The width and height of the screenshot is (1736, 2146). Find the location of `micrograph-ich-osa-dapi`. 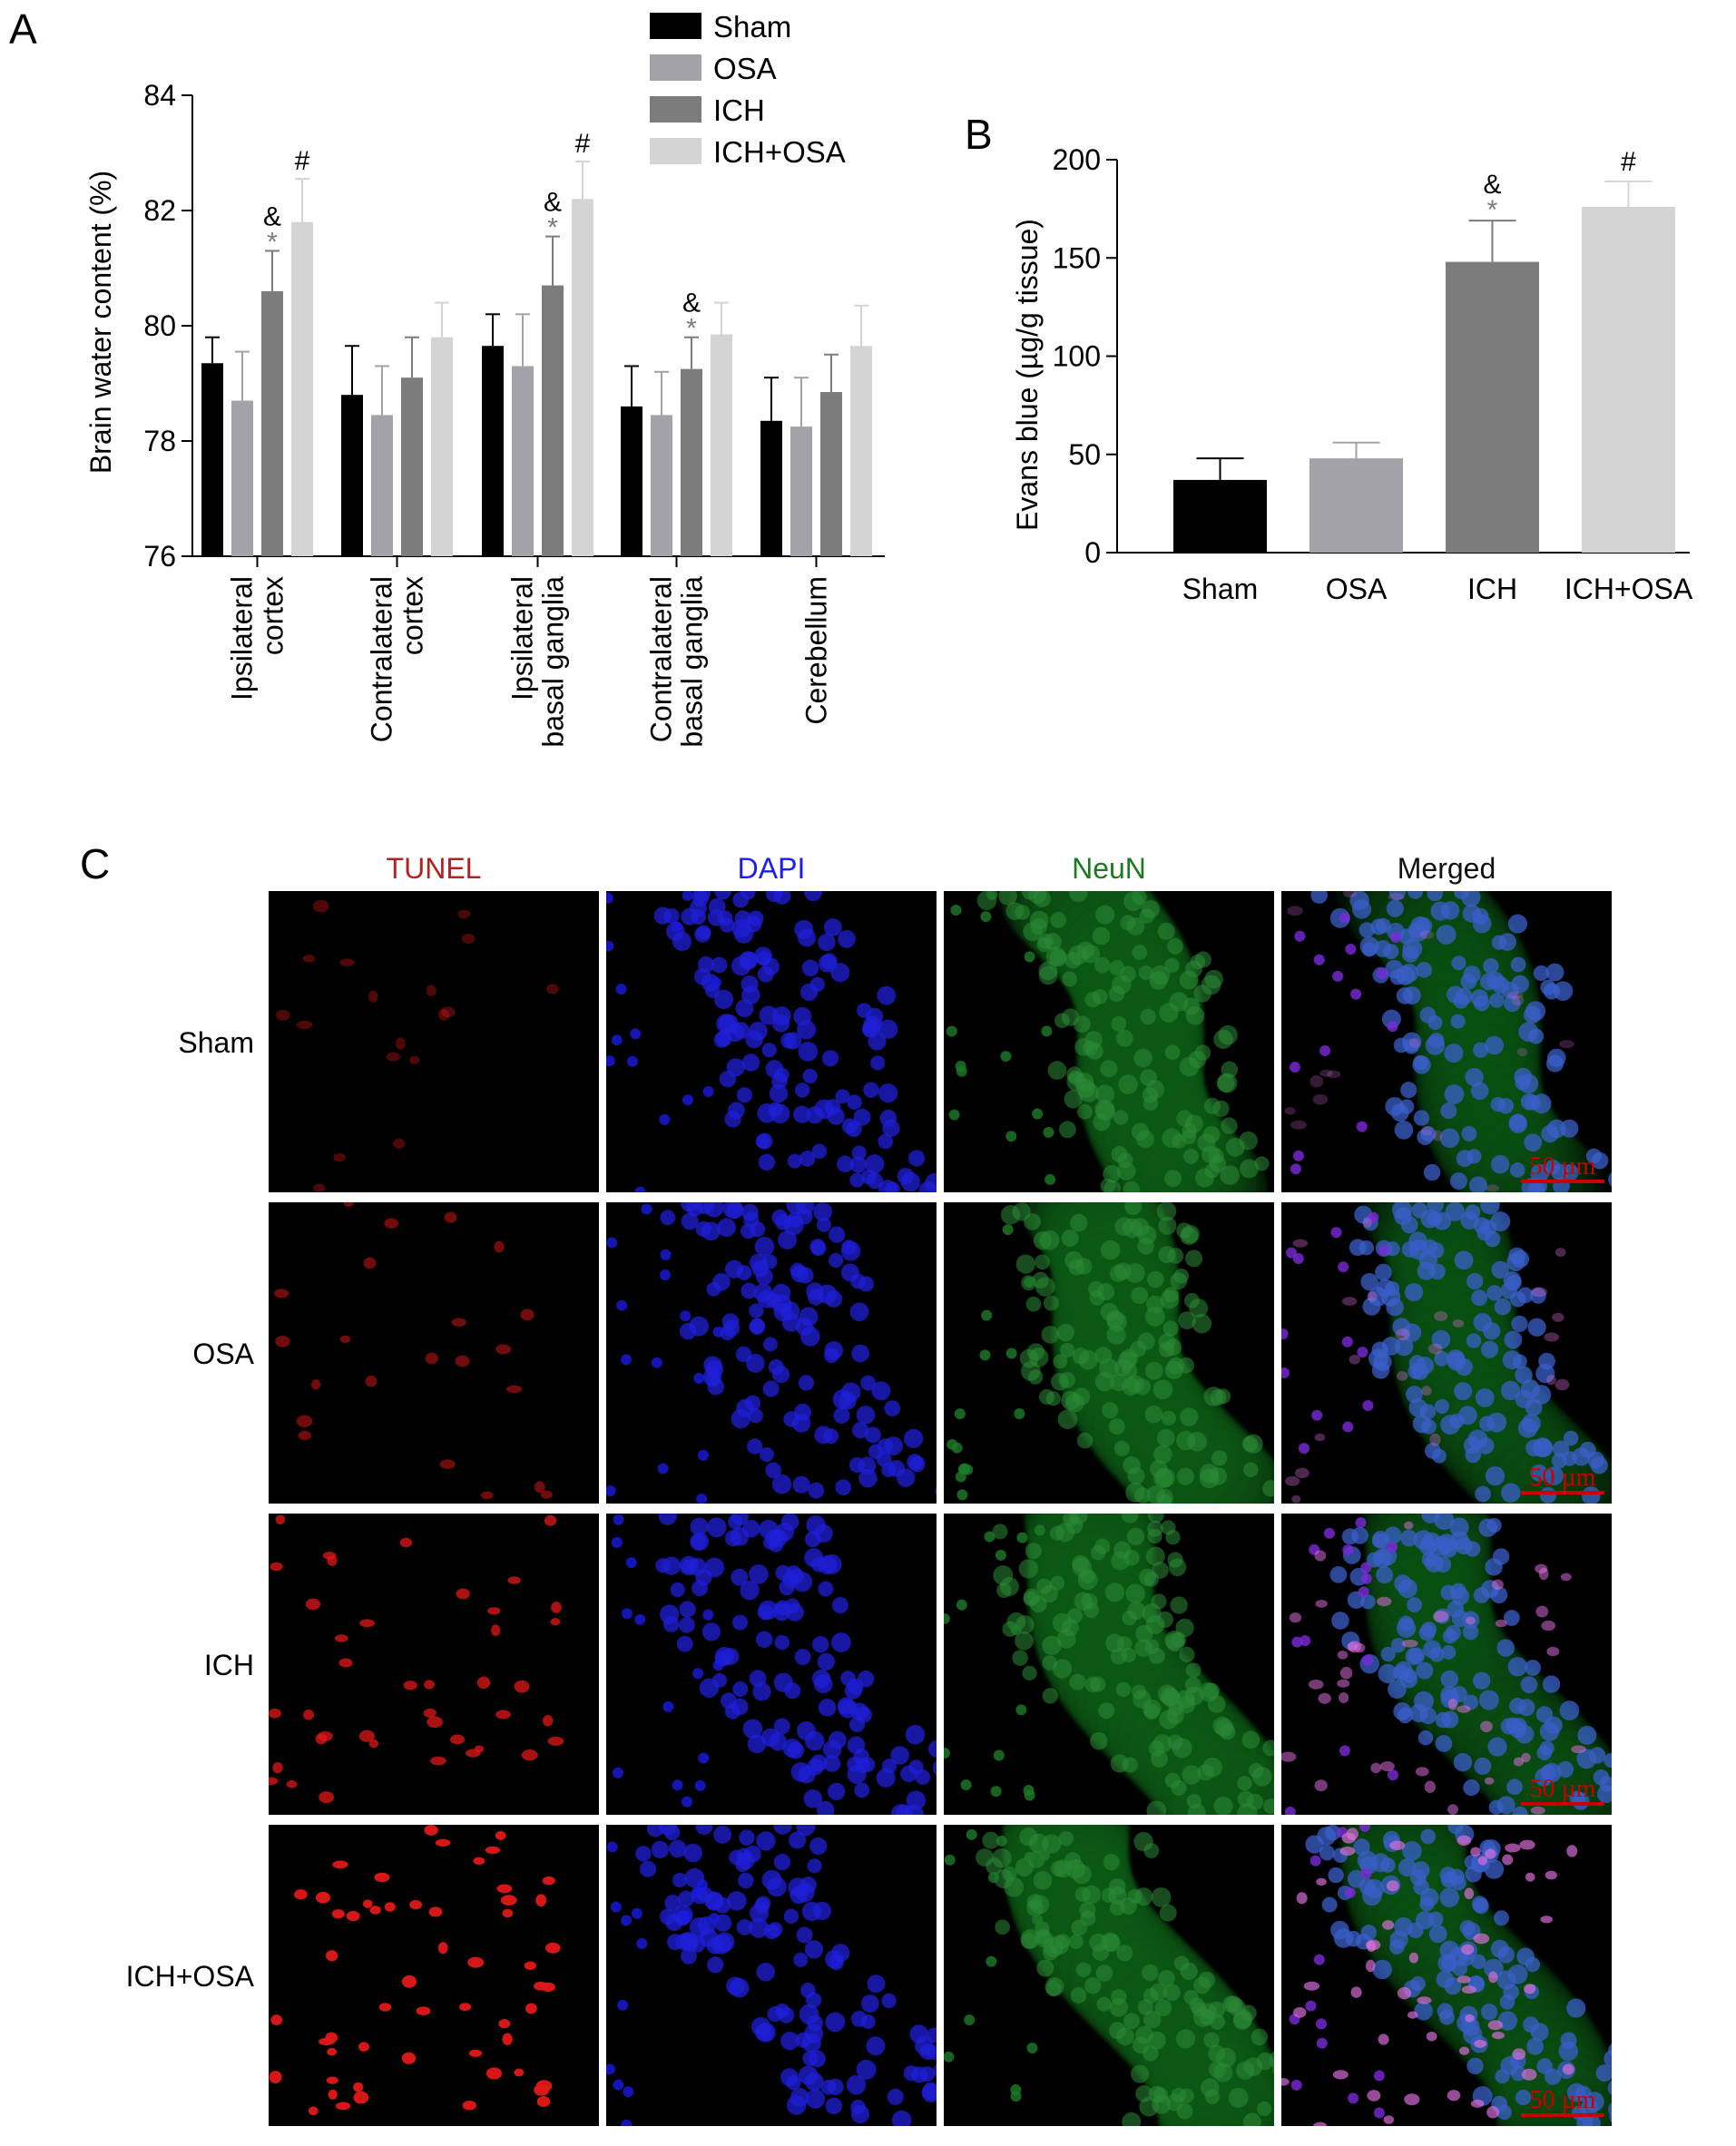

micrograph-ich-osa-dapi is located at coordinates (771, 1975).